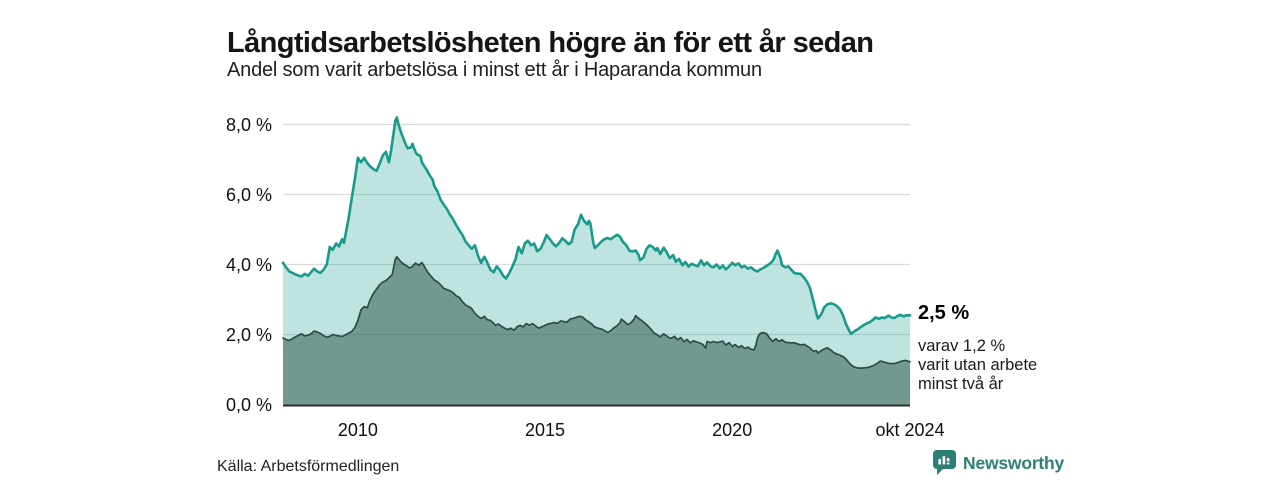 The width and height of the screenshot is (1280, 480). I want to click on x-tick-label: okt 2024, so click(910, 430).